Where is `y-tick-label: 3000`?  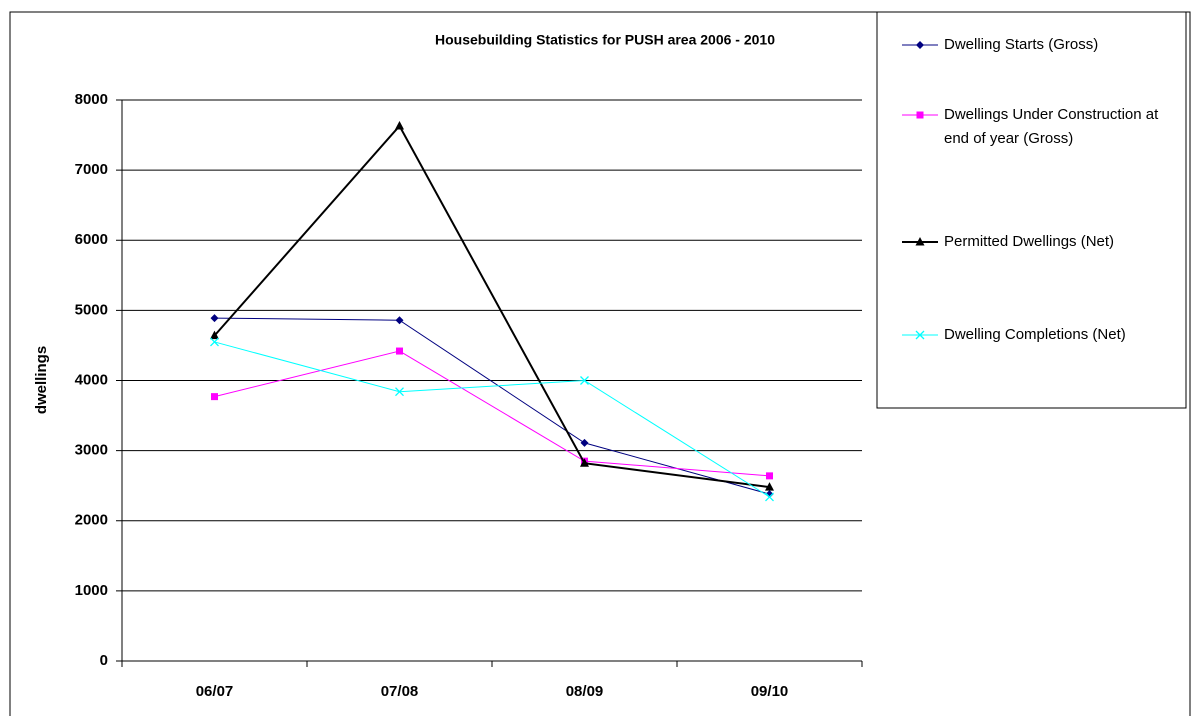 y-tick-label: 3000 is located at coordinates (91, 450).